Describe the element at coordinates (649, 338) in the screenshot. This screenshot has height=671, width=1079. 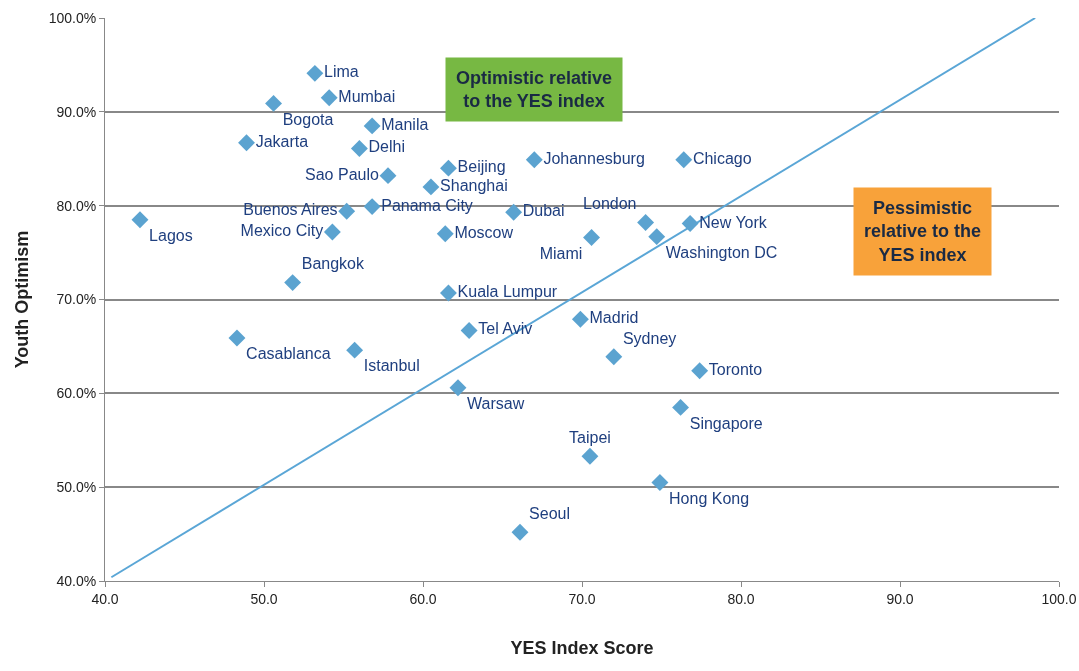
I see `series-label: Sydney` at that location.